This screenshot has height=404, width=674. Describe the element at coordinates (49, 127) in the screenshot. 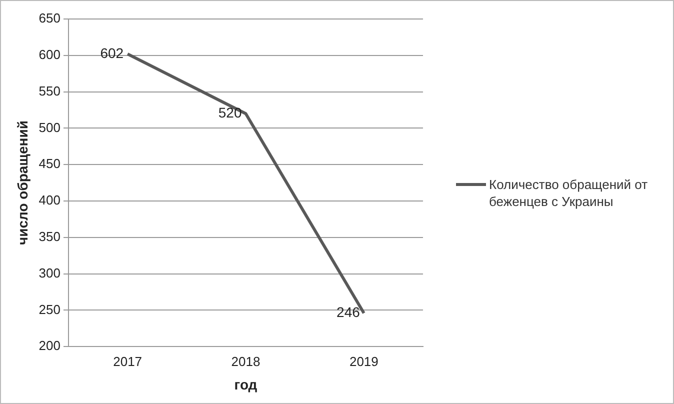

I see `y-tick-label: 500` at that location.